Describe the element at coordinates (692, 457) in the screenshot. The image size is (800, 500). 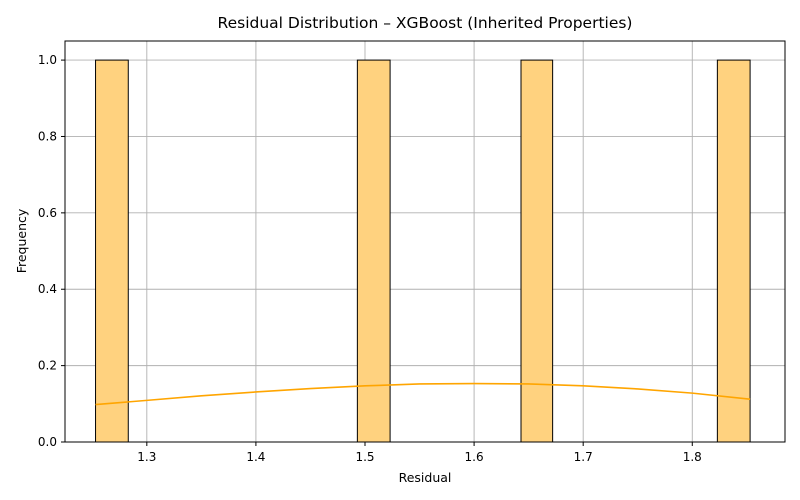
I see `x-tick-label: 1.8` at that location.